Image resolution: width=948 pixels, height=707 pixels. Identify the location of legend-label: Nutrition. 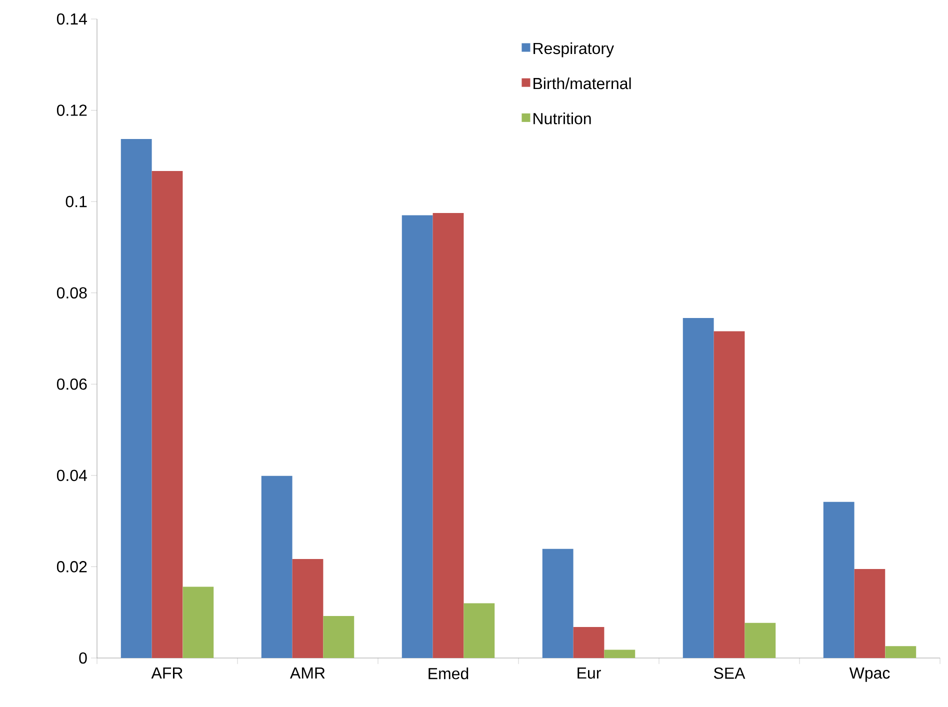
(562, 118).